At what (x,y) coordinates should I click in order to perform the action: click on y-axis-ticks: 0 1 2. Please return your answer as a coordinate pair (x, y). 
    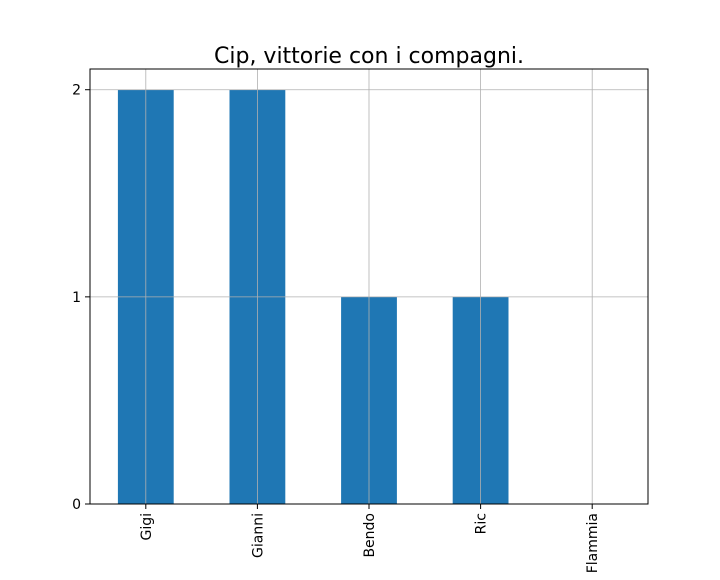
    Looking at the image, I should click on (81, 298).